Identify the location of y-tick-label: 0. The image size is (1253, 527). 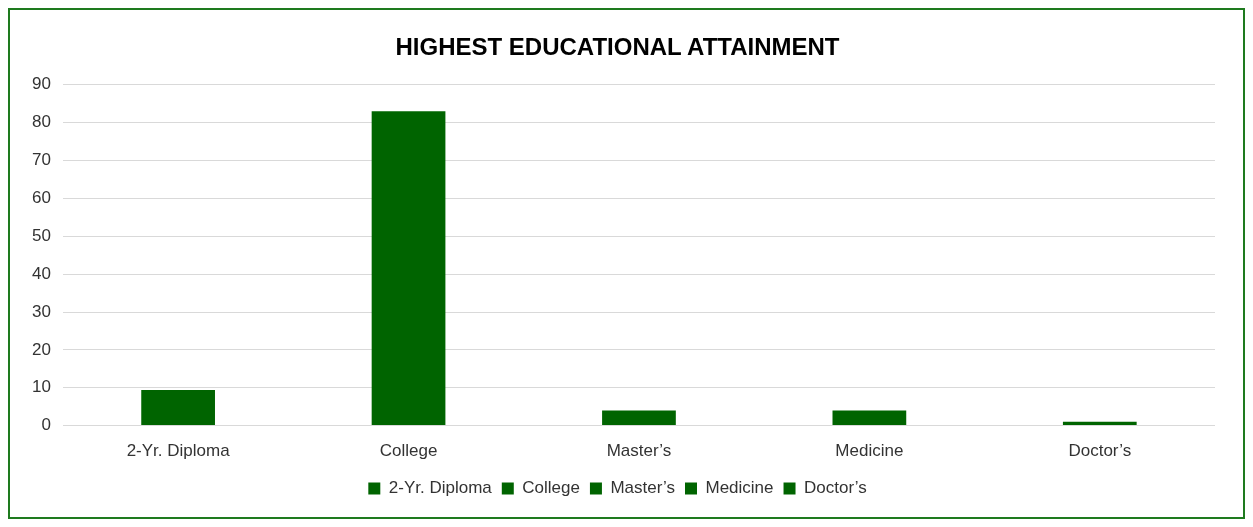
(46, 425).